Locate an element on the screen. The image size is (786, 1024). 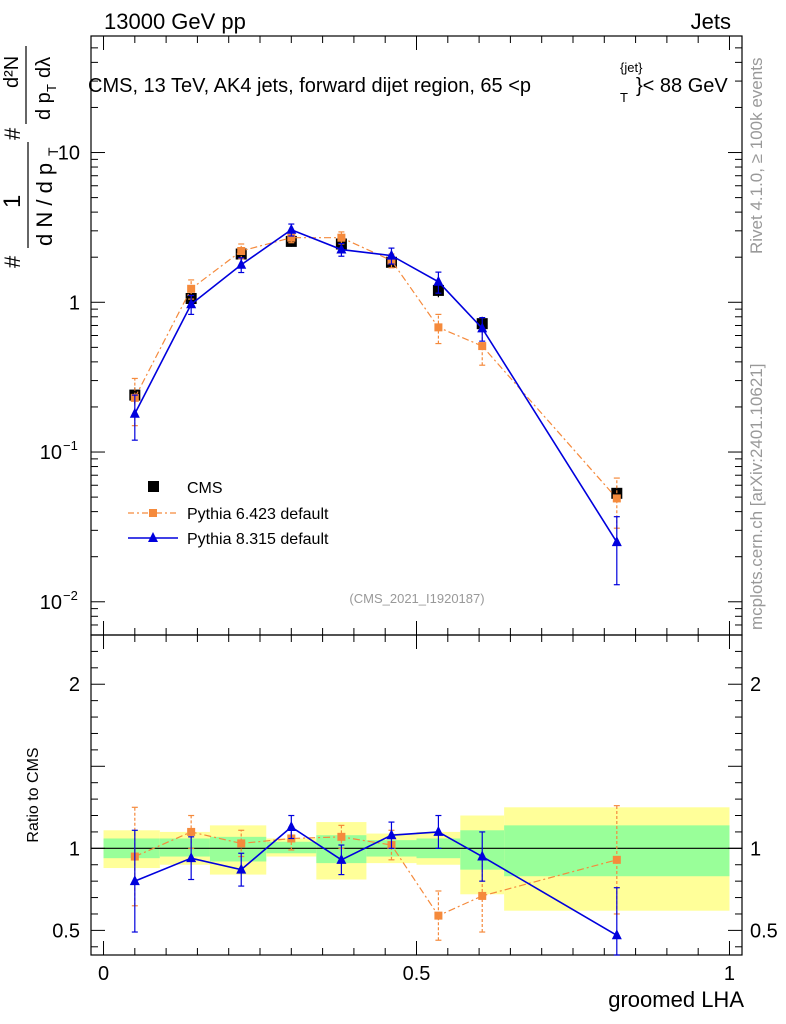
title-sub: T is located at coordinates (624, 97).